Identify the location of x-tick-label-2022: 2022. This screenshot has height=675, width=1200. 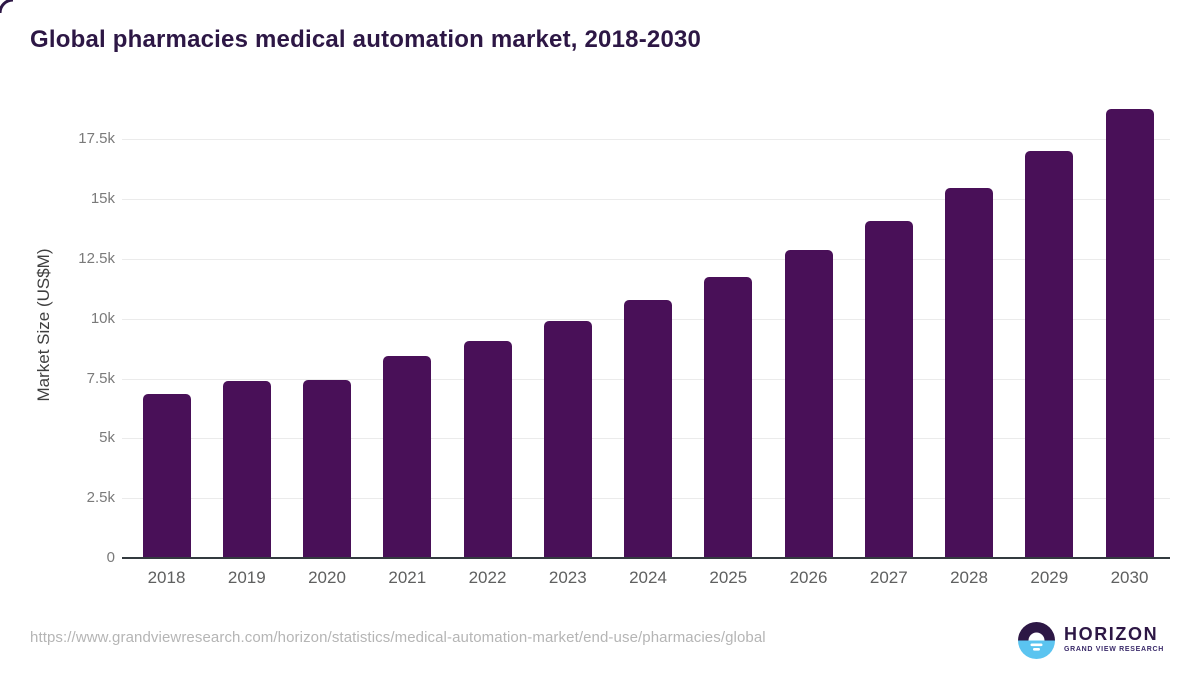
(487, 577).